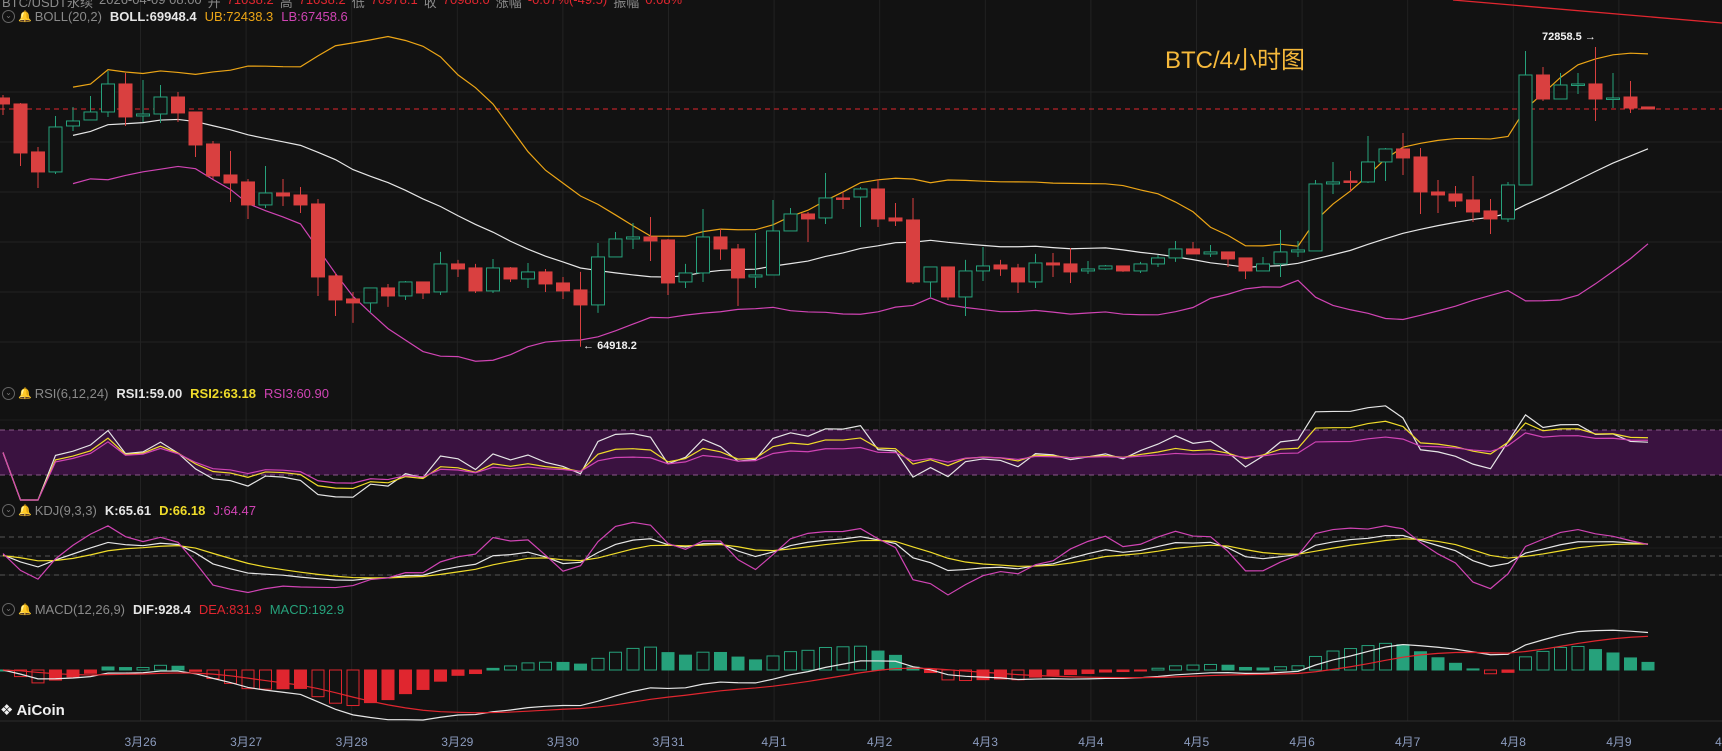  Describe the element at coordinates (985, 742) in the screenshot. I see `x-tick-label: 4月3` at that location.